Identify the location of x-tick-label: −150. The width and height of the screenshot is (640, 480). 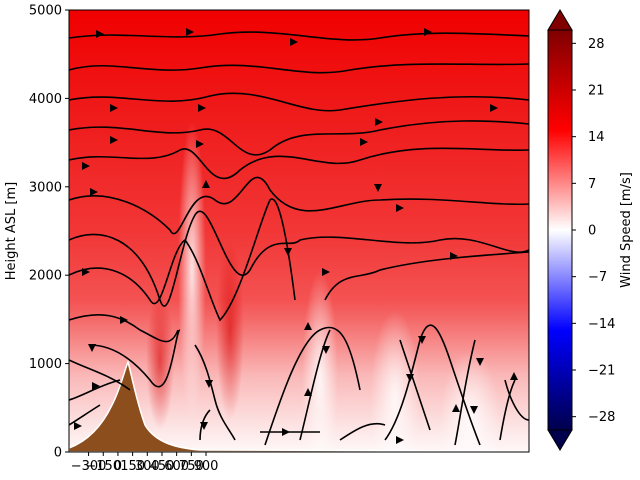
(103, 466).